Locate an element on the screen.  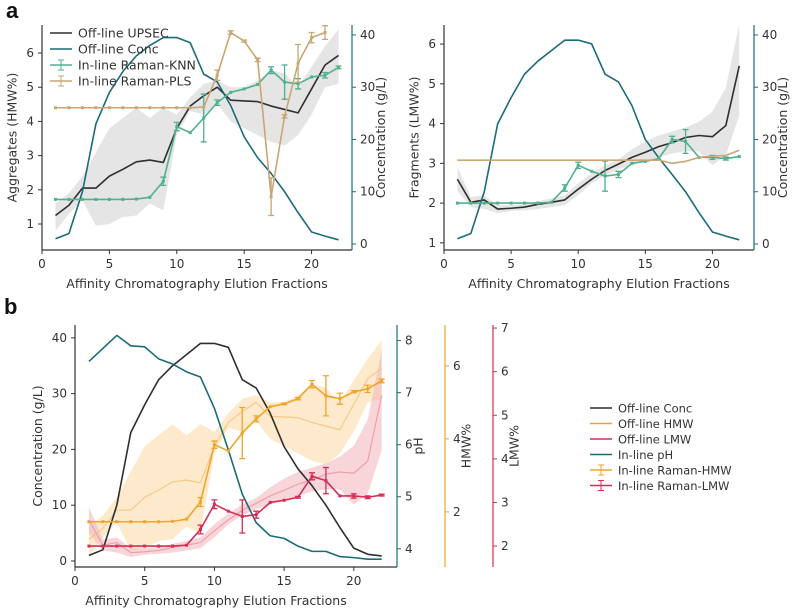
y4-axis-label: LMW% is located at coordinates (514, 446).